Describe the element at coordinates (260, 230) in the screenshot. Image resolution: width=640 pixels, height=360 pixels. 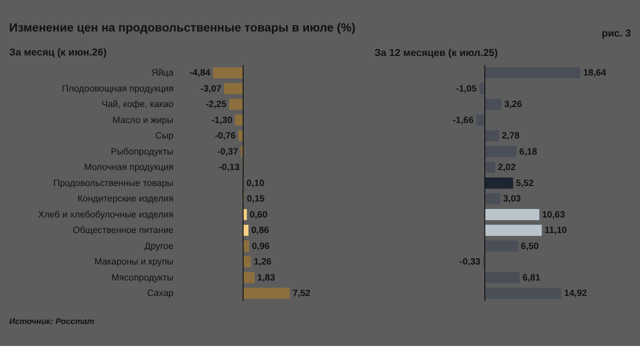
I see `data-label: 0,86` at that location.